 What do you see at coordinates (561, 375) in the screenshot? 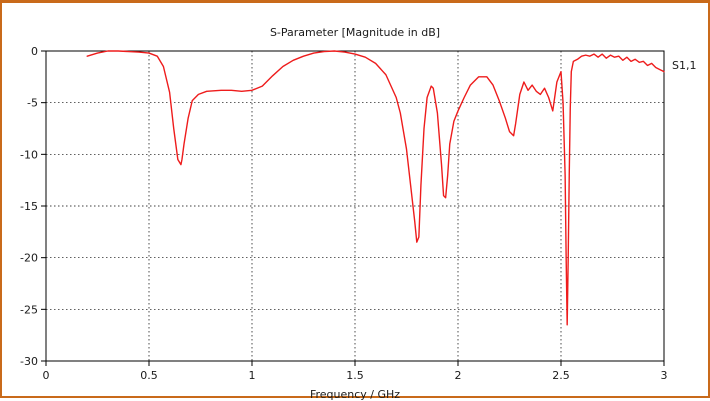
I see `x-tick-label: 2.5` at bounding box center [561, 375].